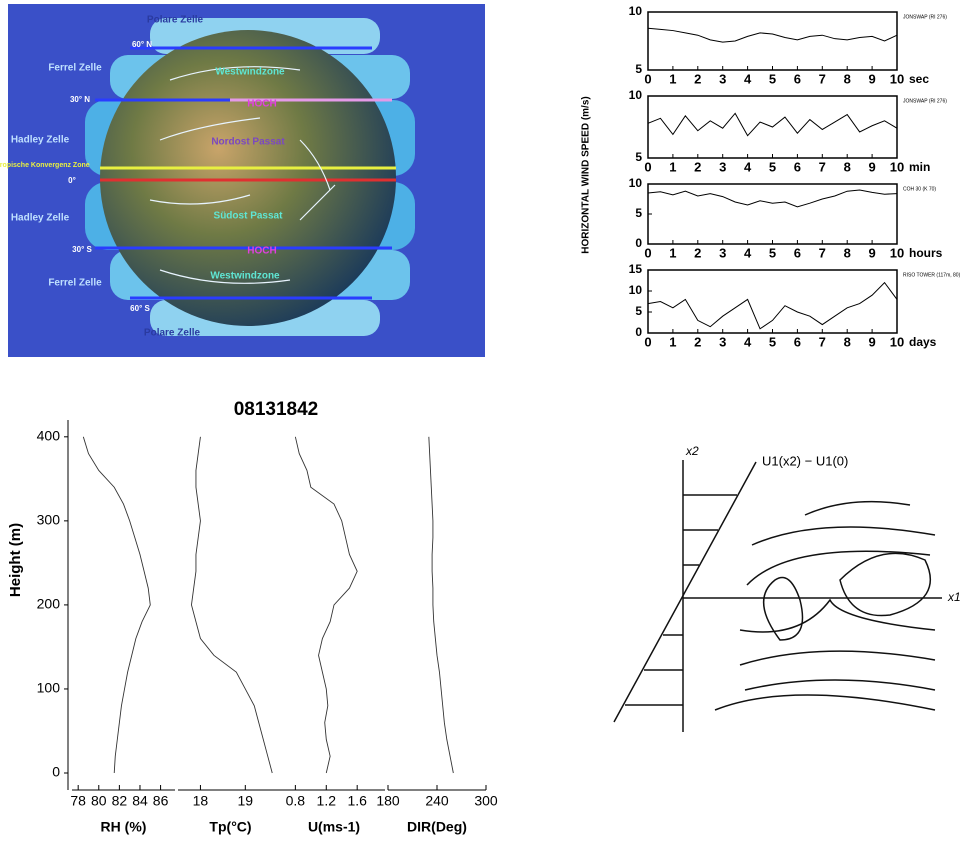 The height and width of the screenshot is (841, 965). What do you see at coordinates (805, 460) in the screenshot?
I see `profile-label: U1(x2) − U1(0)` at bounding box center [805, 460].